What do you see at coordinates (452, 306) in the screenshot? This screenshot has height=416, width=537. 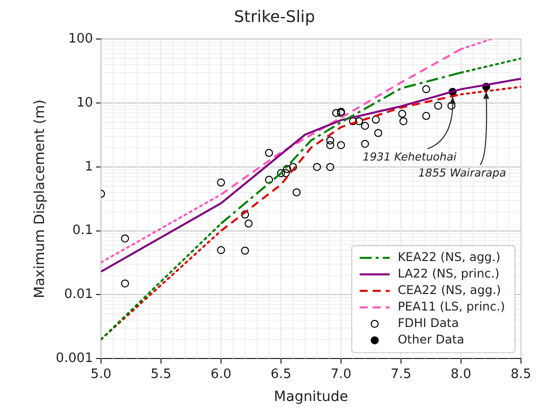 I see `legend-label: PEA11 (LS, princ.)` at bounding box center [452, 306].